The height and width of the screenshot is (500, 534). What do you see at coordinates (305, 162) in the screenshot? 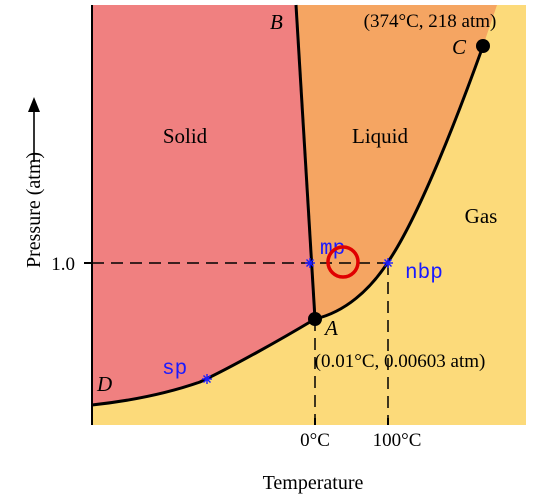
I see `melting-curve` at bounding box center [305, 162].